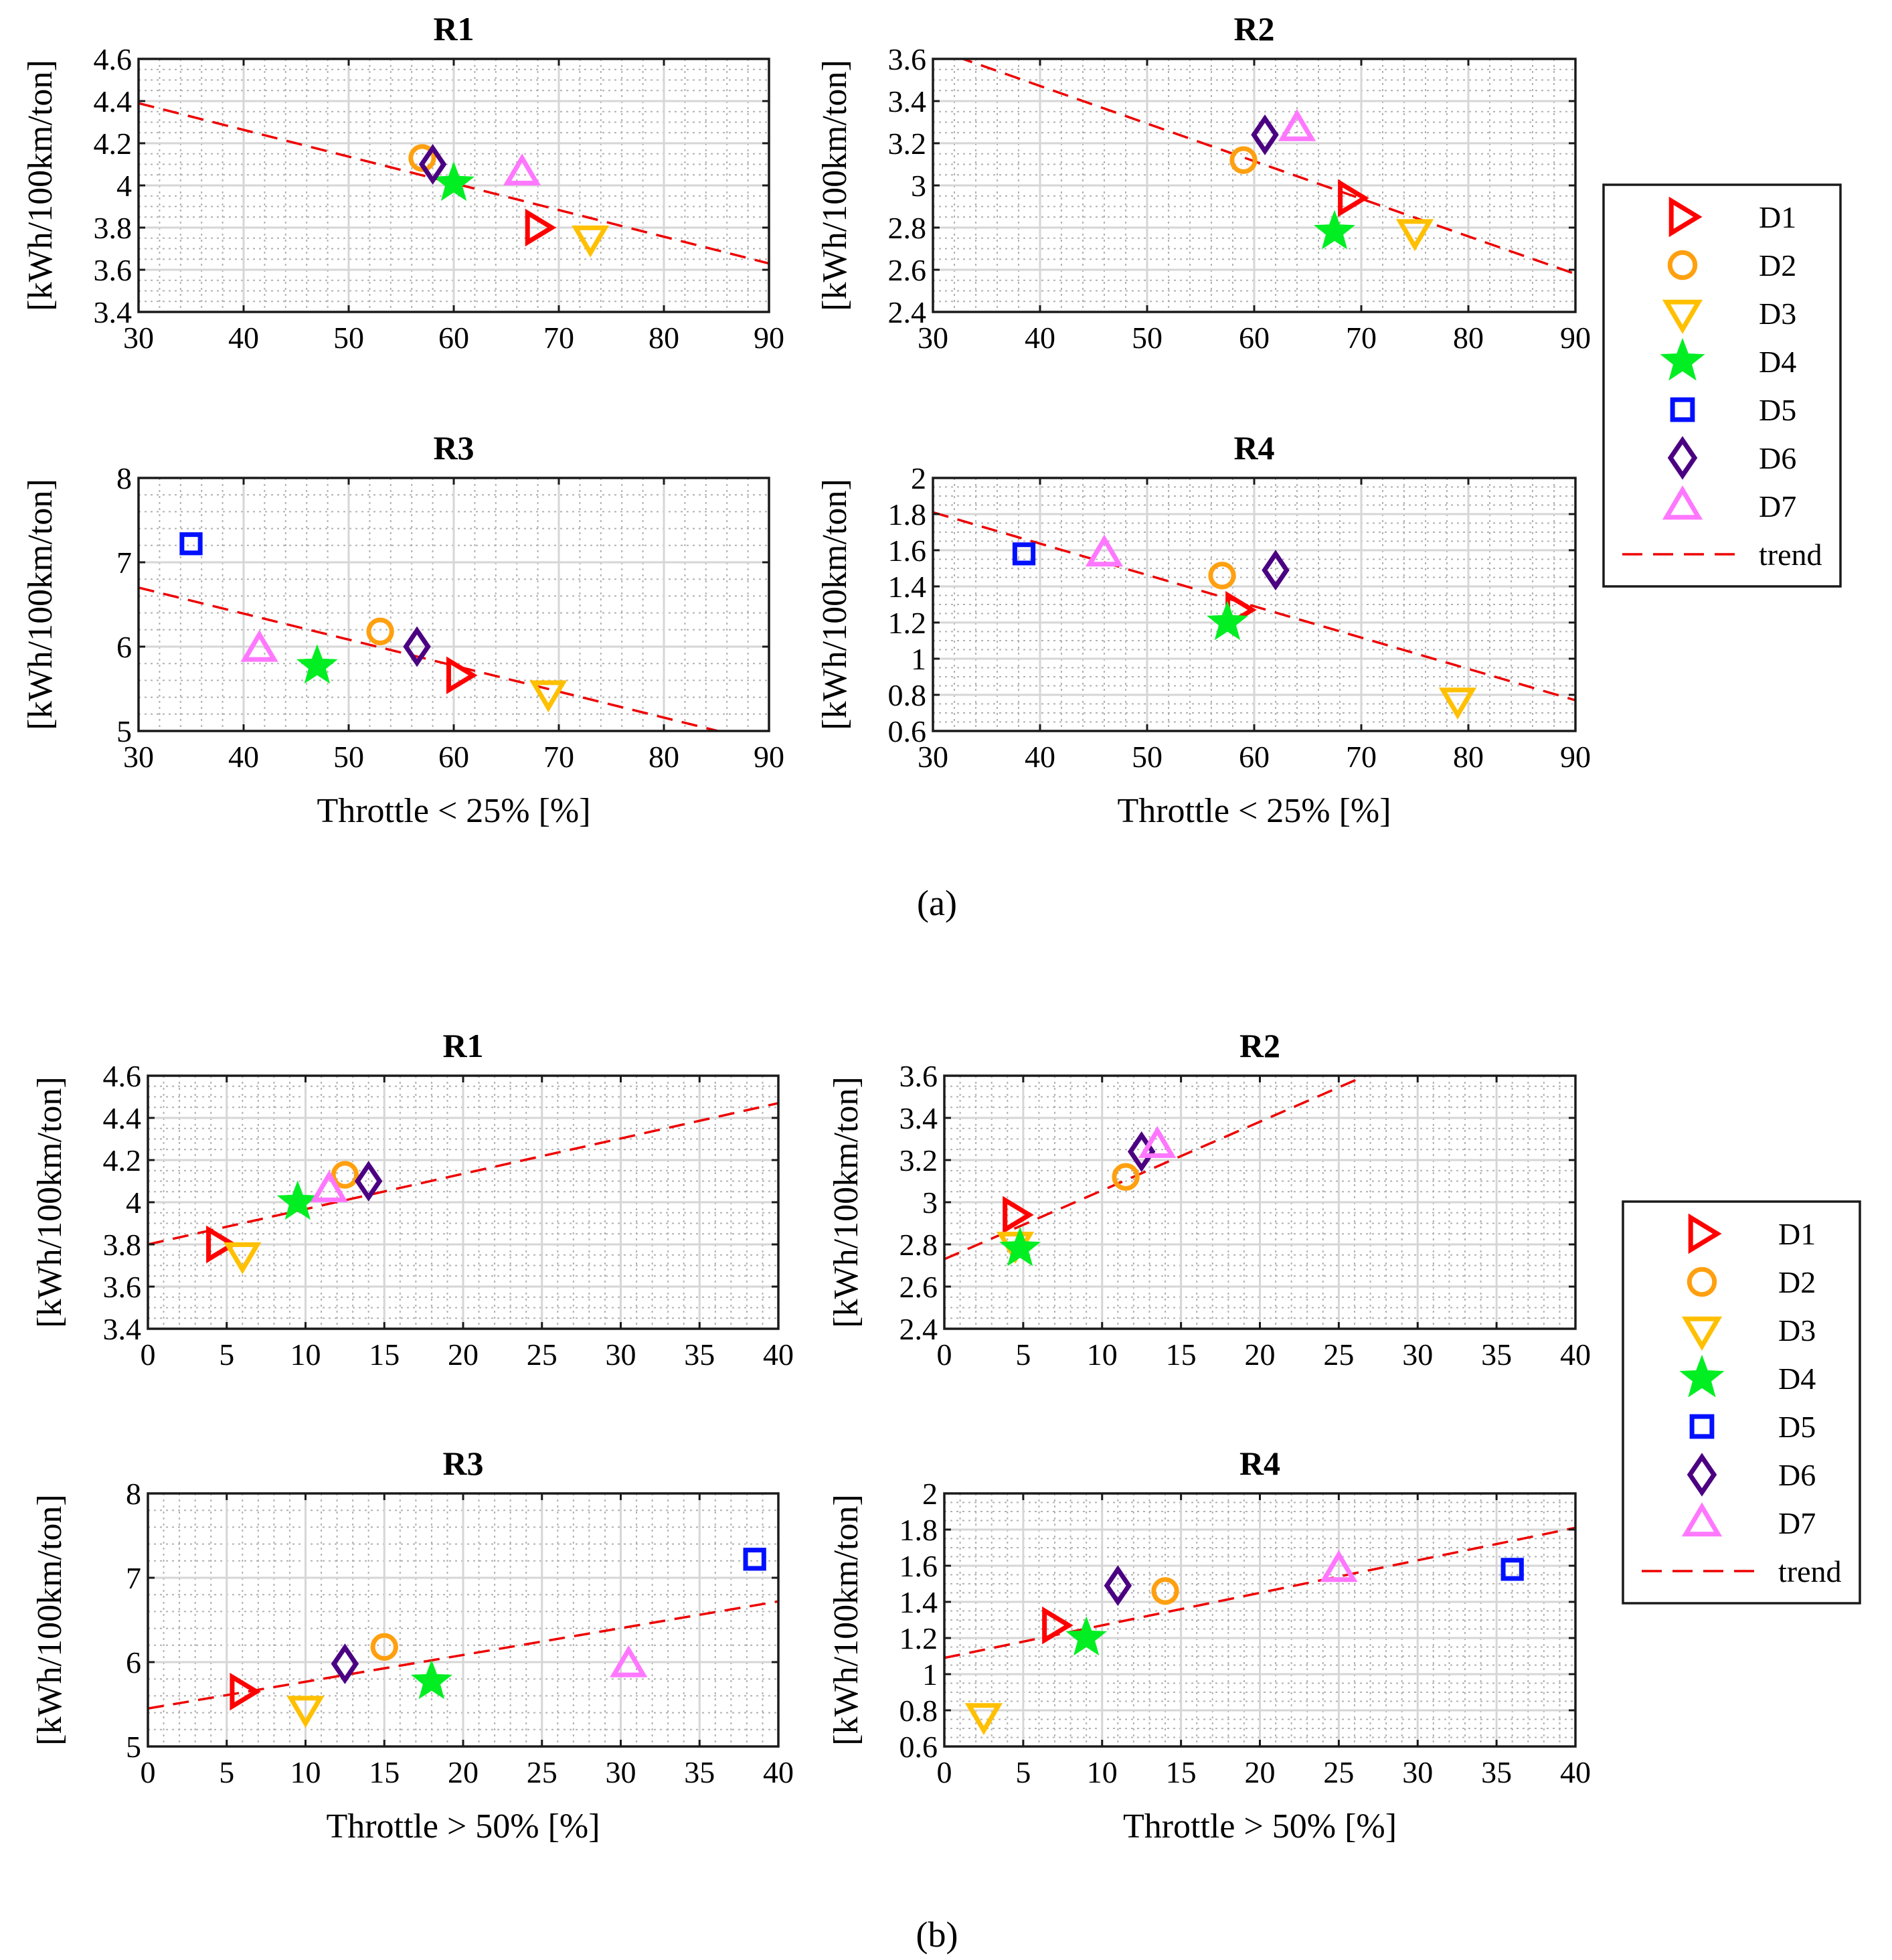  I want to click on legend-a: D1 D2 D3 D4 D5 D6 D7 trend, so click(1722, 385).